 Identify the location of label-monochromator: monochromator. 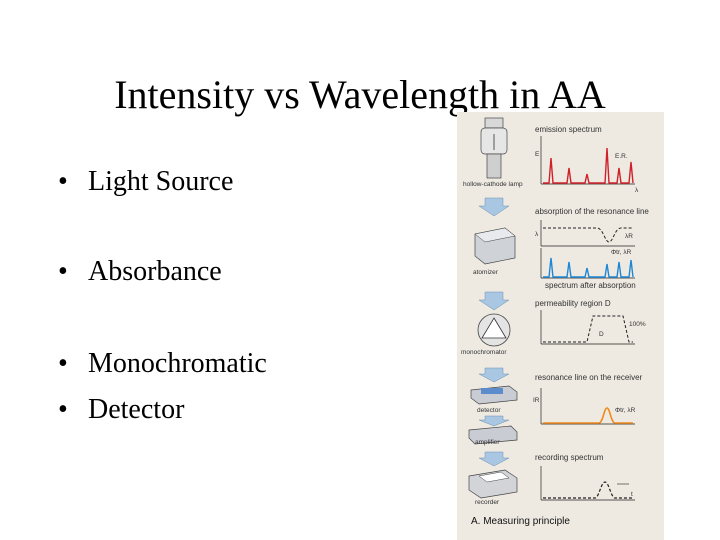
(484, 352).